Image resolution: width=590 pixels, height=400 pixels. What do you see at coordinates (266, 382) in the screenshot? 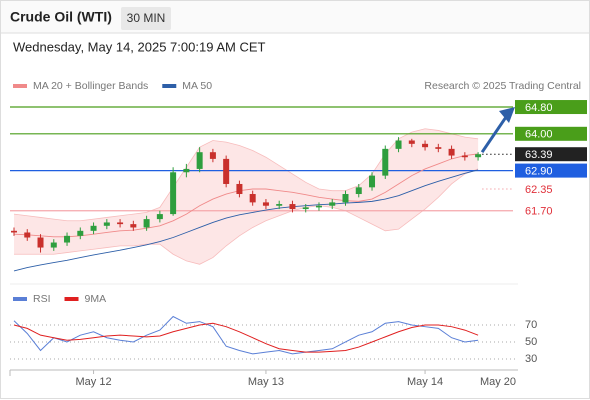
I see `x-tick-label: May 13` at bounding box center [266, 382].